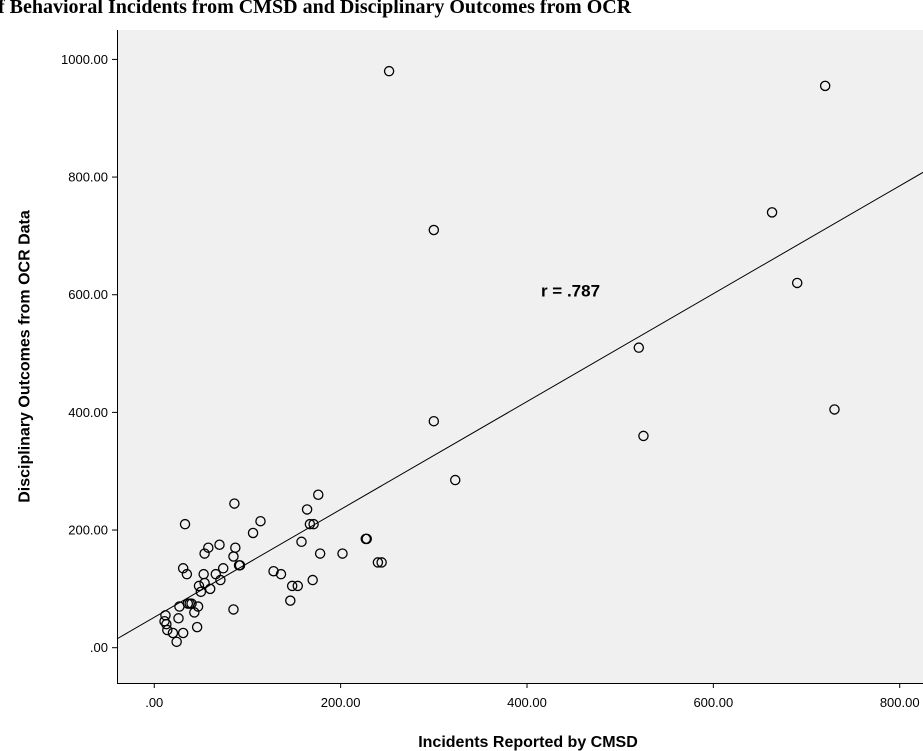 This screenshot has width=923, height=751. Describe the element at coordinates (154, 702) in the screenshot. I see `x-tick-label: .00` at that location.